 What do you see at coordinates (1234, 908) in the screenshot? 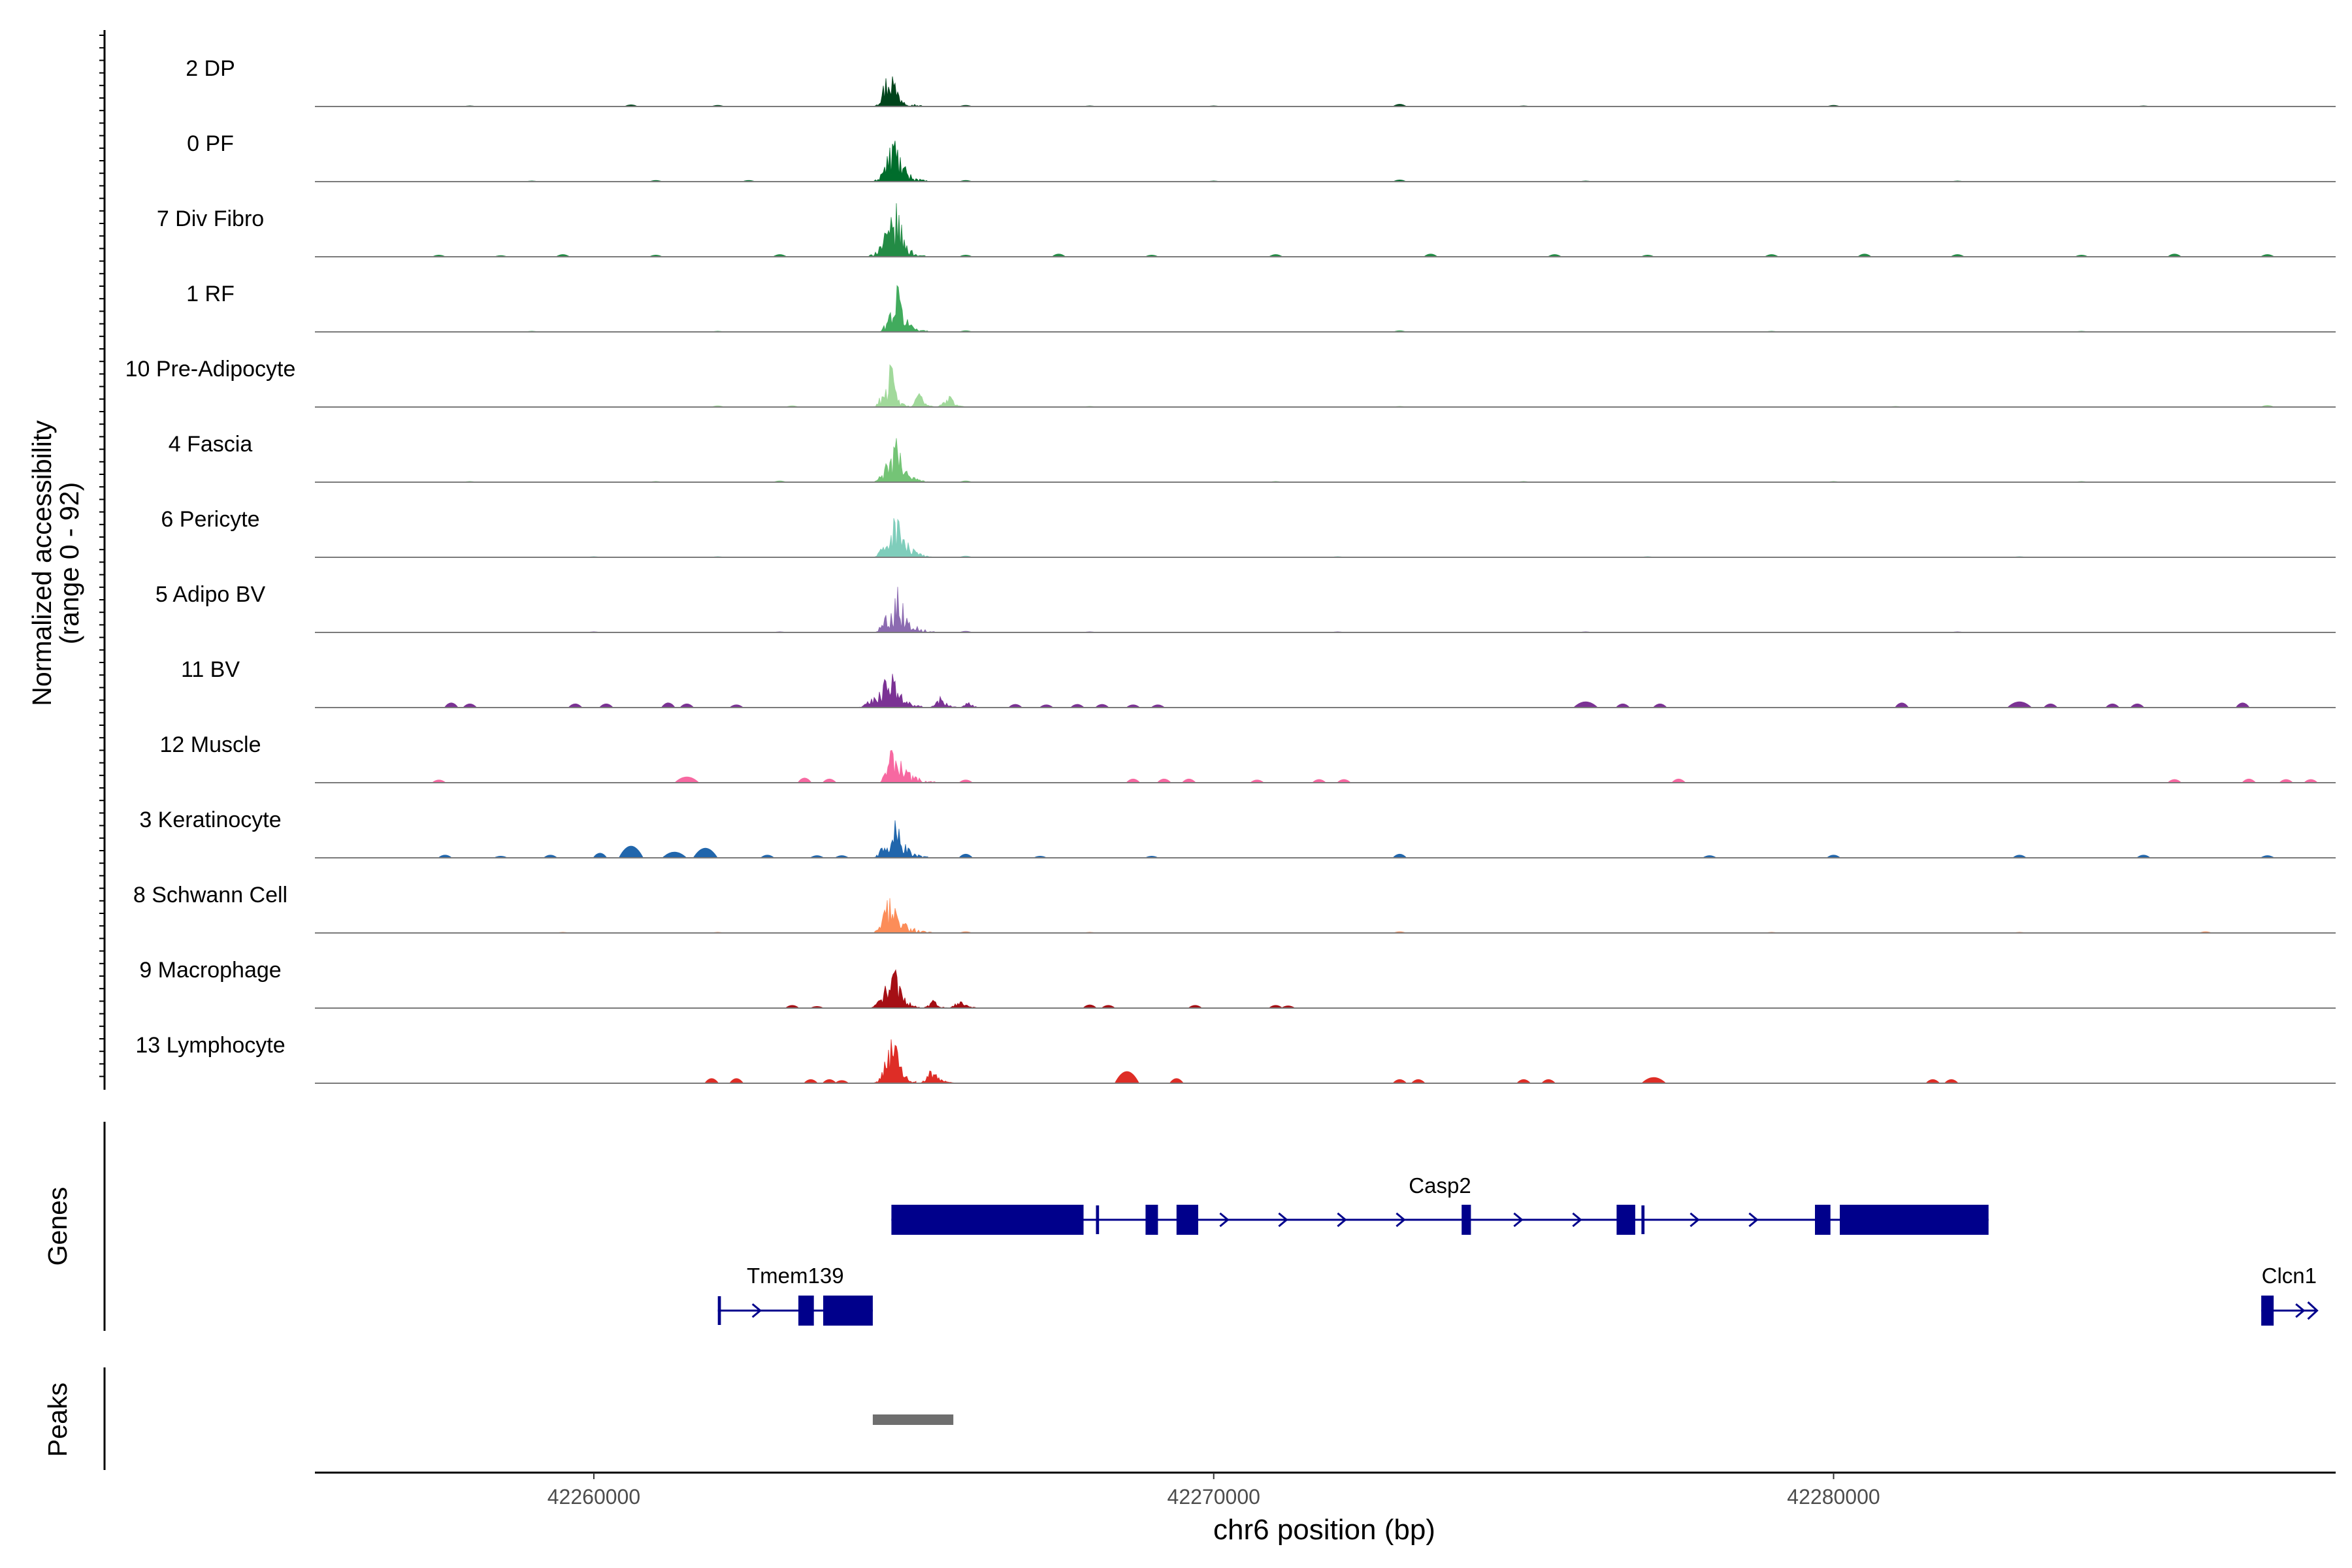
I see `coverage-track: 8 Schwann Cell` at bounding box center [1234, 908].